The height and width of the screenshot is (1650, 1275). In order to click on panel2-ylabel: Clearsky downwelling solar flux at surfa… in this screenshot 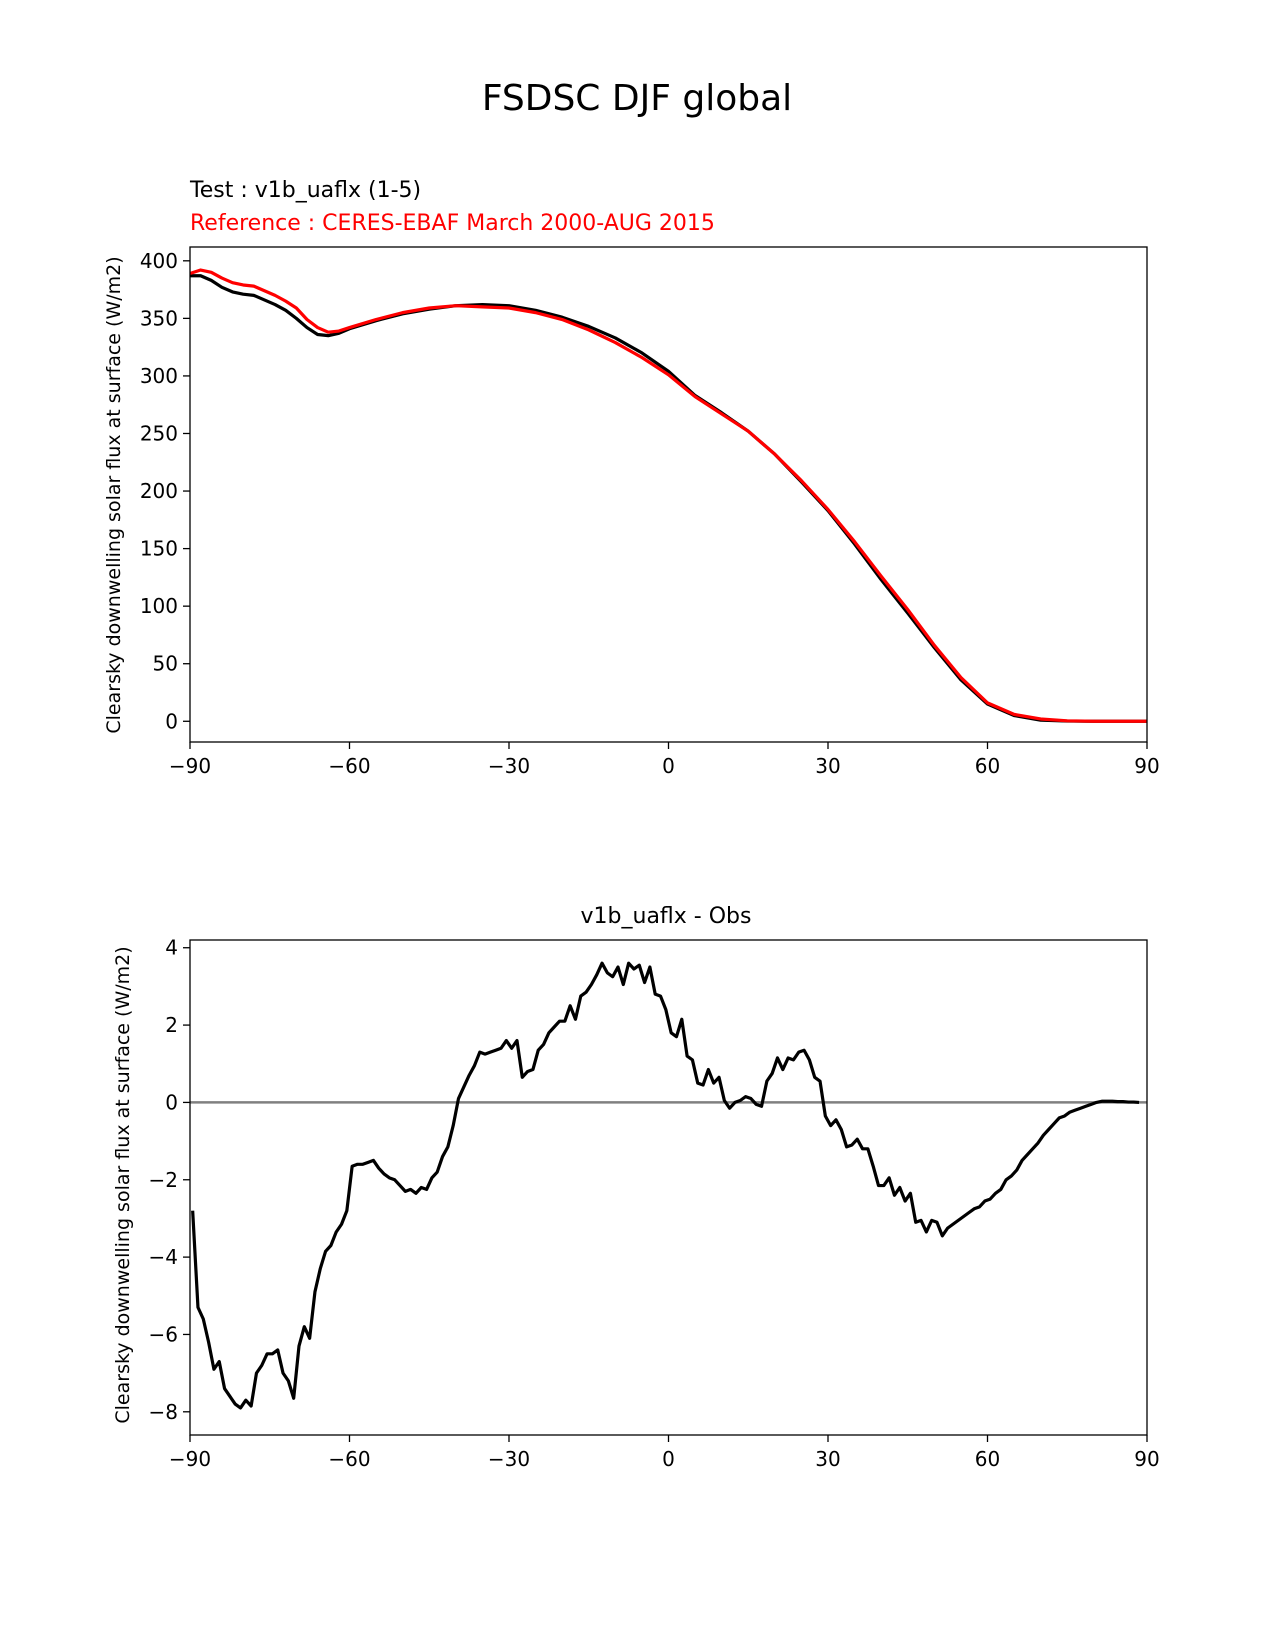, I will do `click(123, 1184)`.